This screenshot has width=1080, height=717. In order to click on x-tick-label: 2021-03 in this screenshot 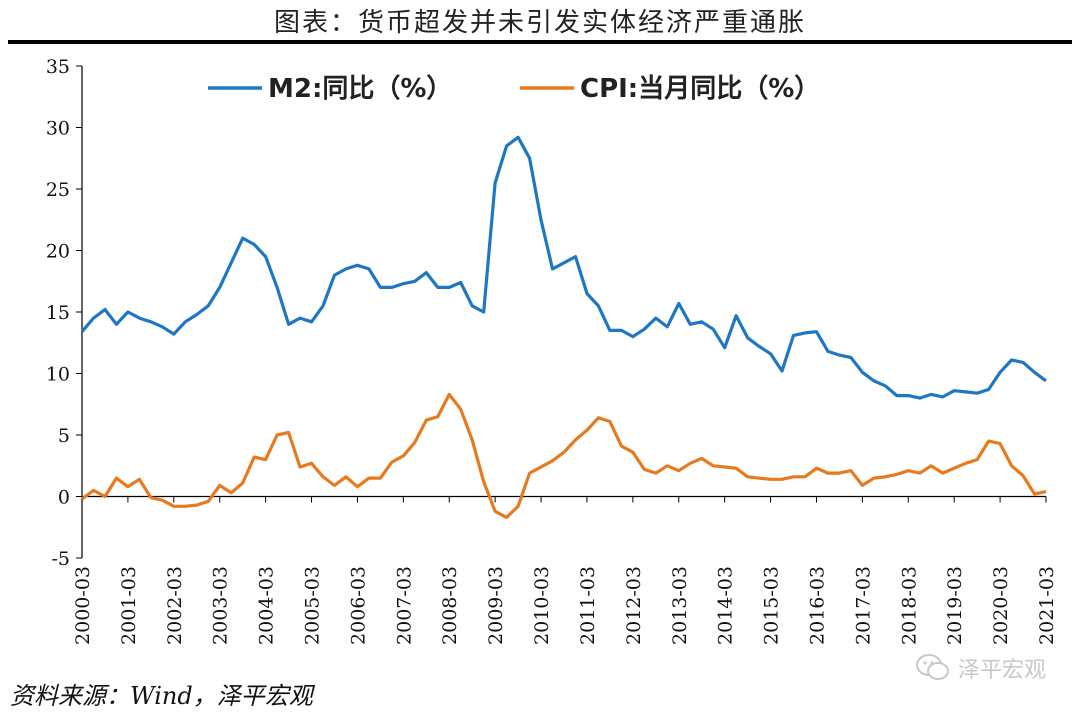, I will do `click(1047, 605)`.